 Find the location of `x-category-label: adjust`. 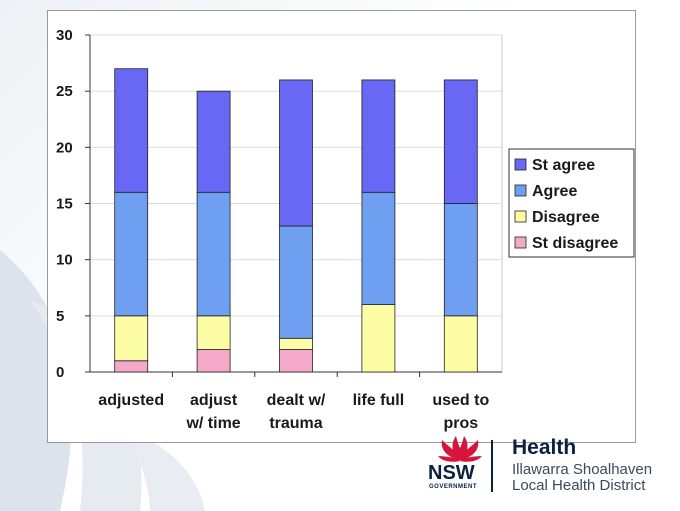

x-category-label: adjust is located at coordinates (214, 400).